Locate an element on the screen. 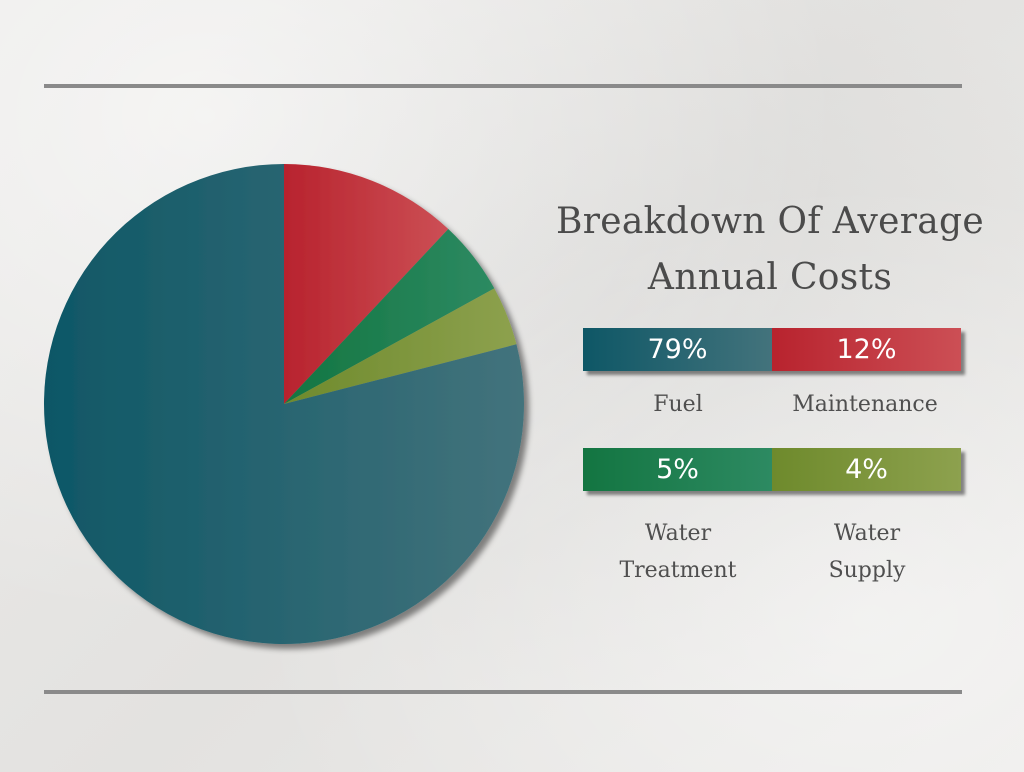 Image resolution: width=1024 pixels, height=772 pixels. bottom-divider is located at coordinates (503, 692).